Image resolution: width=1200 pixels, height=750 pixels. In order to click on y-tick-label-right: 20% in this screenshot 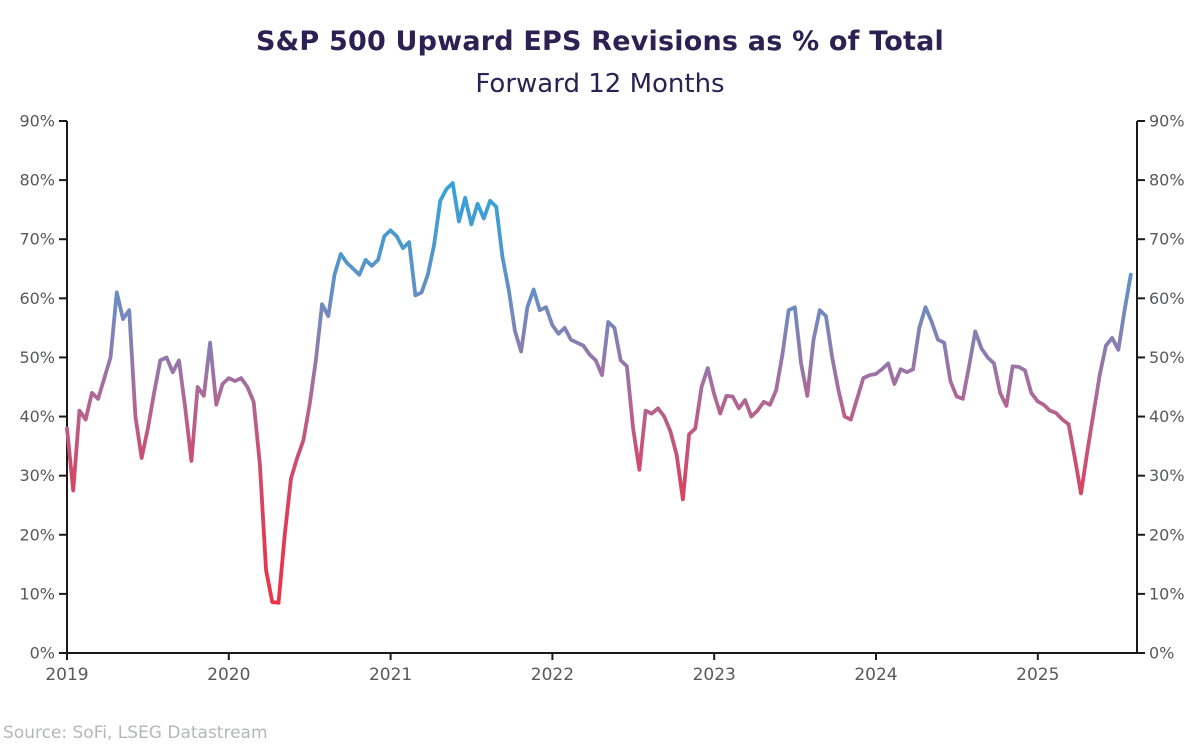, I will do `click(1167, 534)`.